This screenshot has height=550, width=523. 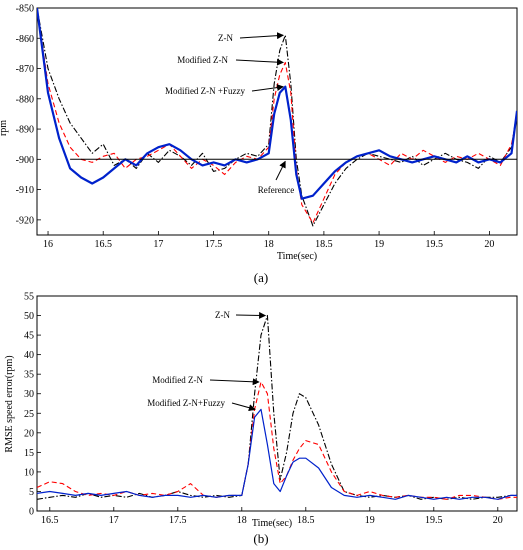 What do you see at coordinates (243, 407) in the screenshot?
I see `panel-b-annotation-arrow-modified-z-n-fuzzy` at bounding box center [243, 407].